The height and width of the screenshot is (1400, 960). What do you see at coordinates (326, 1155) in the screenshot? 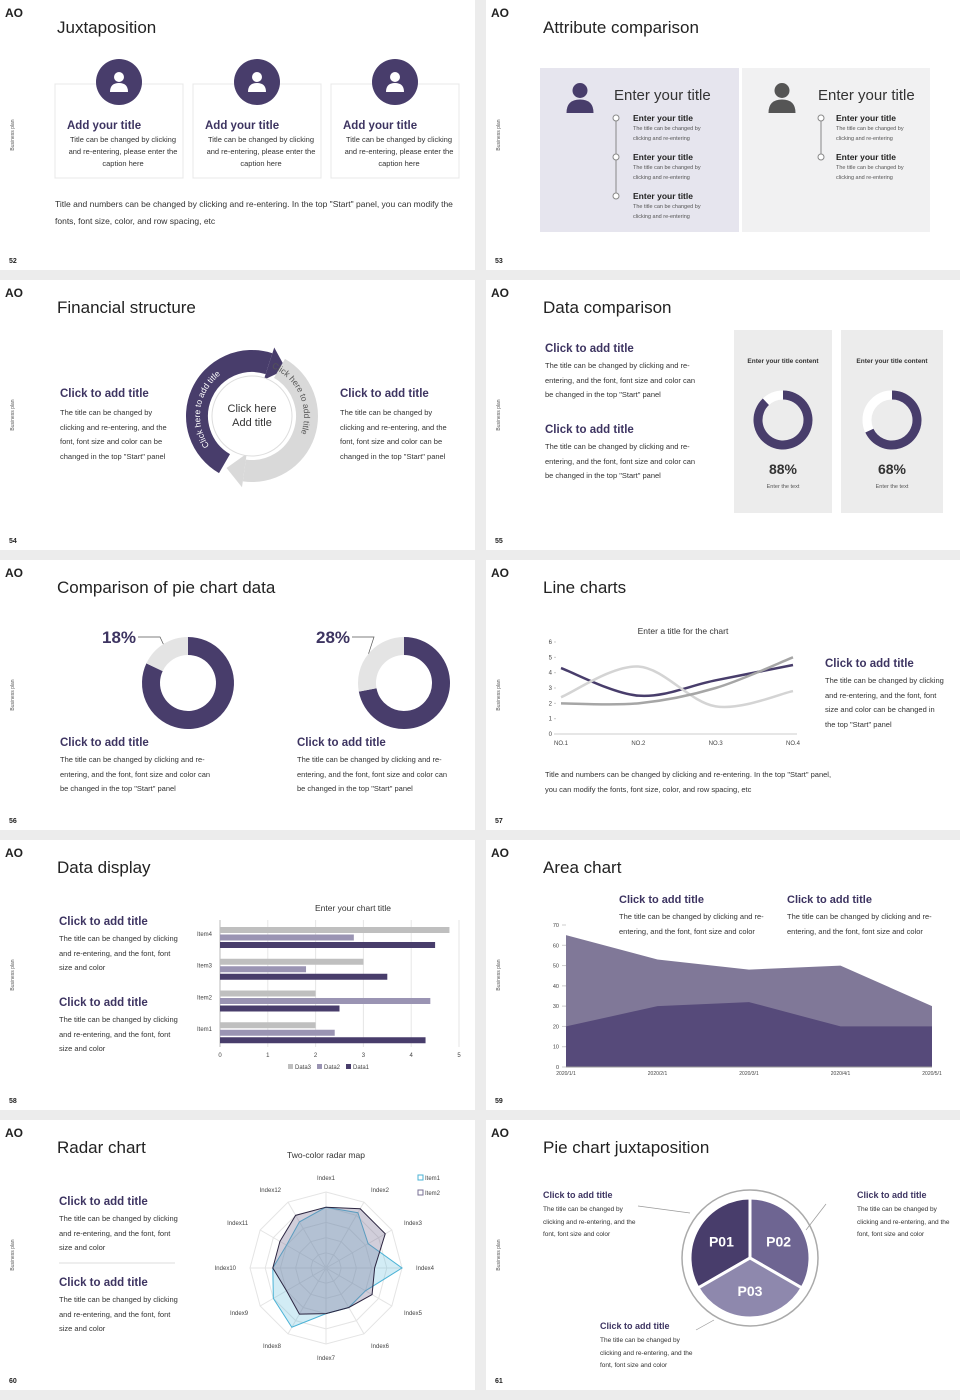
I see `chart-title: Two-color radar map` at bounding box center [326, 1155].